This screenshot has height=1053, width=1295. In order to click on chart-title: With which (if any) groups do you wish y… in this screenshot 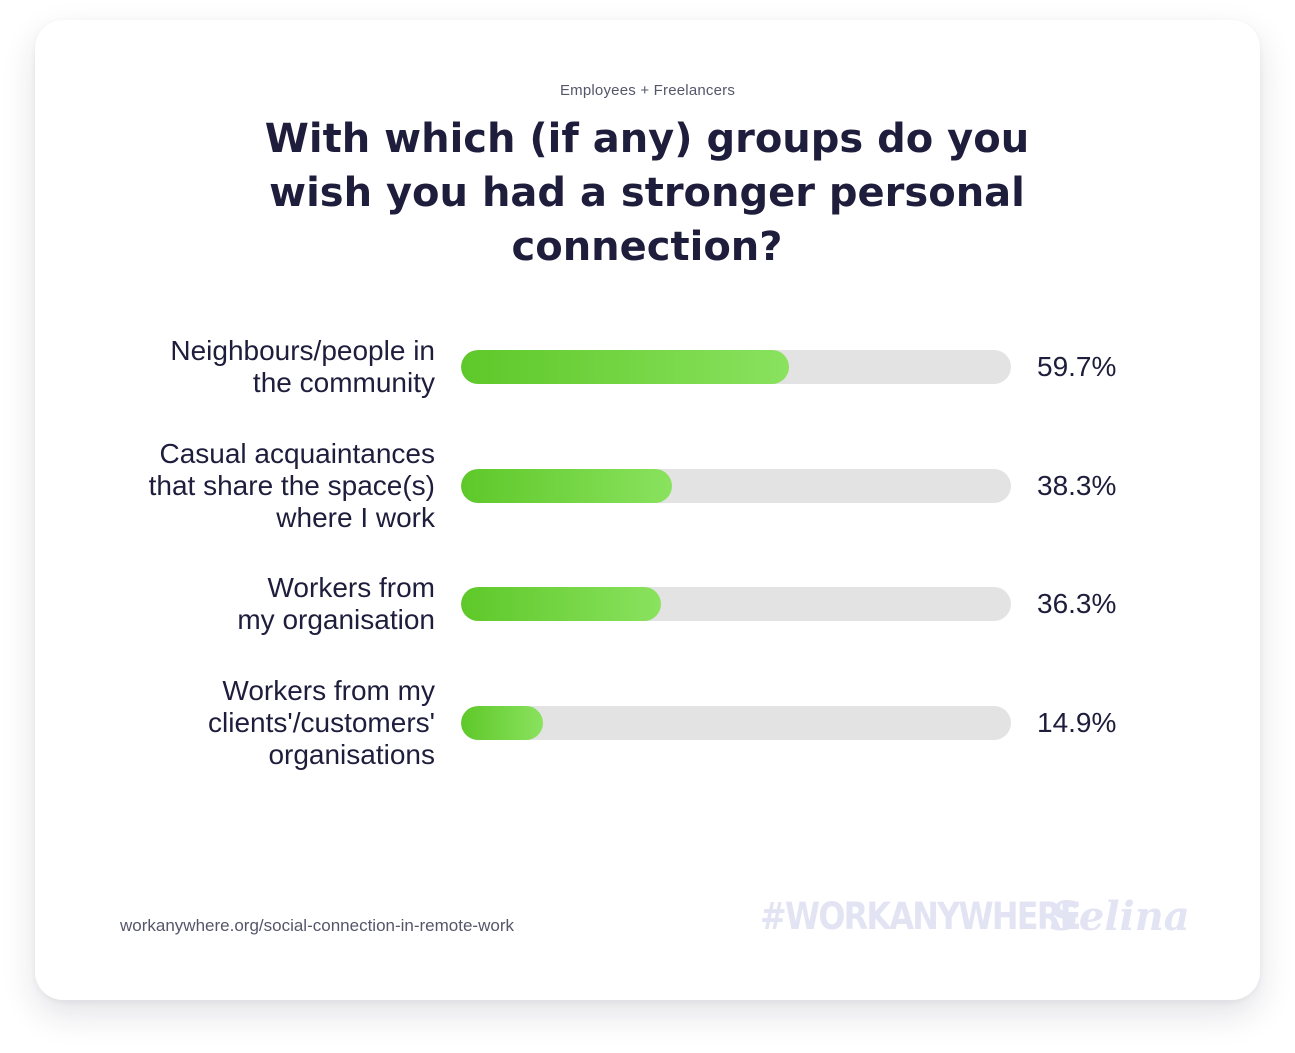, I will do `click(647, 193)`.